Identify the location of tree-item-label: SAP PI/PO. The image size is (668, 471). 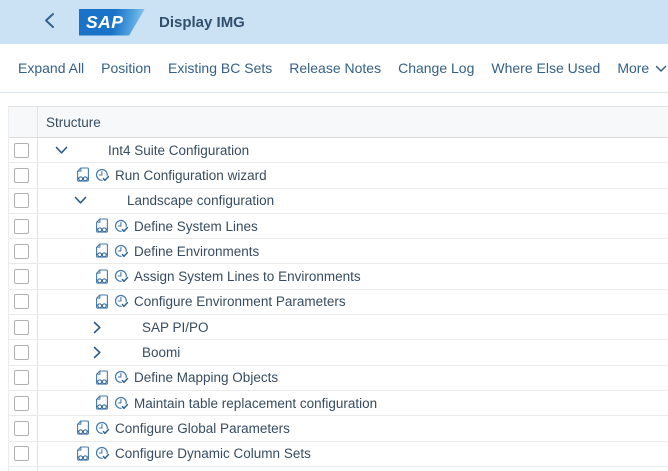
(175, 327).